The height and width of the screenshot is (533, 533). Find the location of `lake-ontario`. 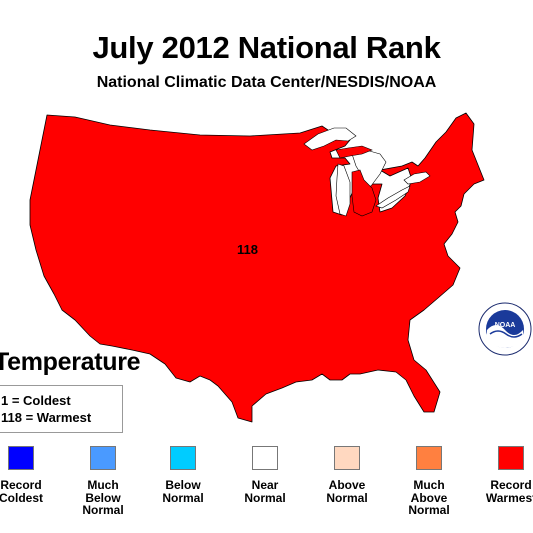

lake-ontario is located at coordinates (417, 178).